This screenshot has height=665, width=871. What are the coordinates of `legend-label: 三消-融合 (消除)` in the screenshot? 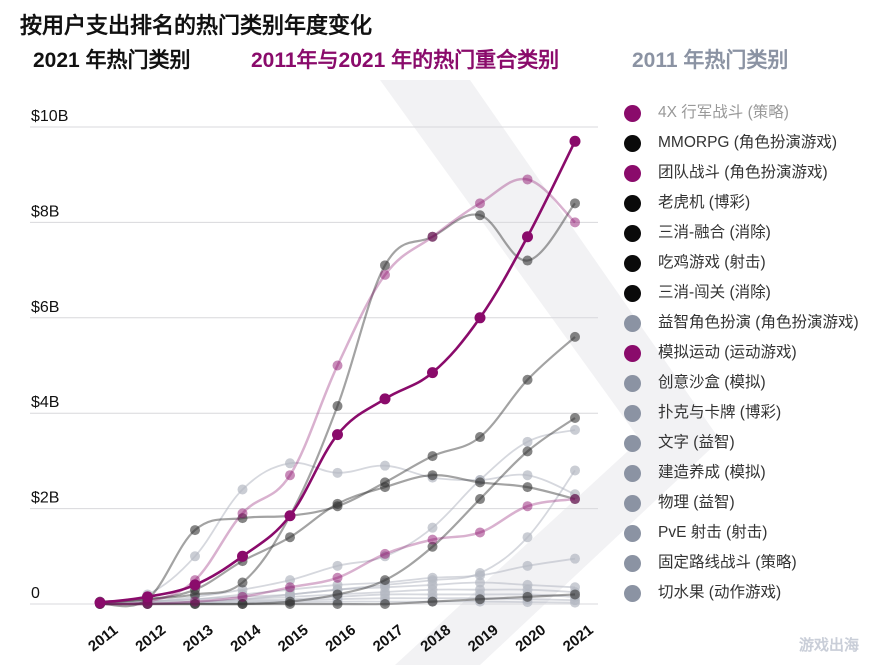 It's located at (714, 232).